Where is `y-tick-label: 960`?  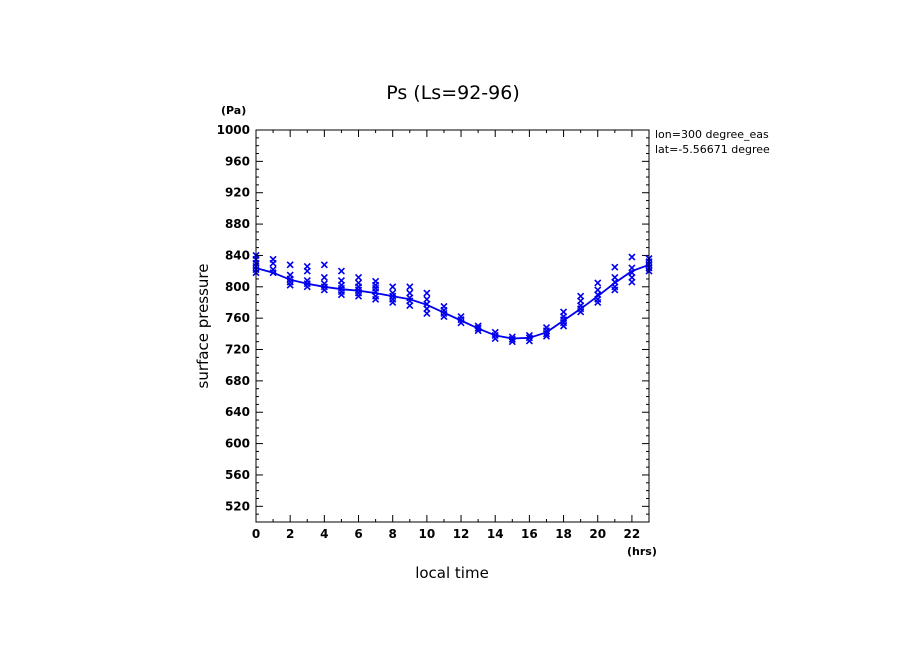
y-tick-label: 960 is located at coordinates (237, 161).